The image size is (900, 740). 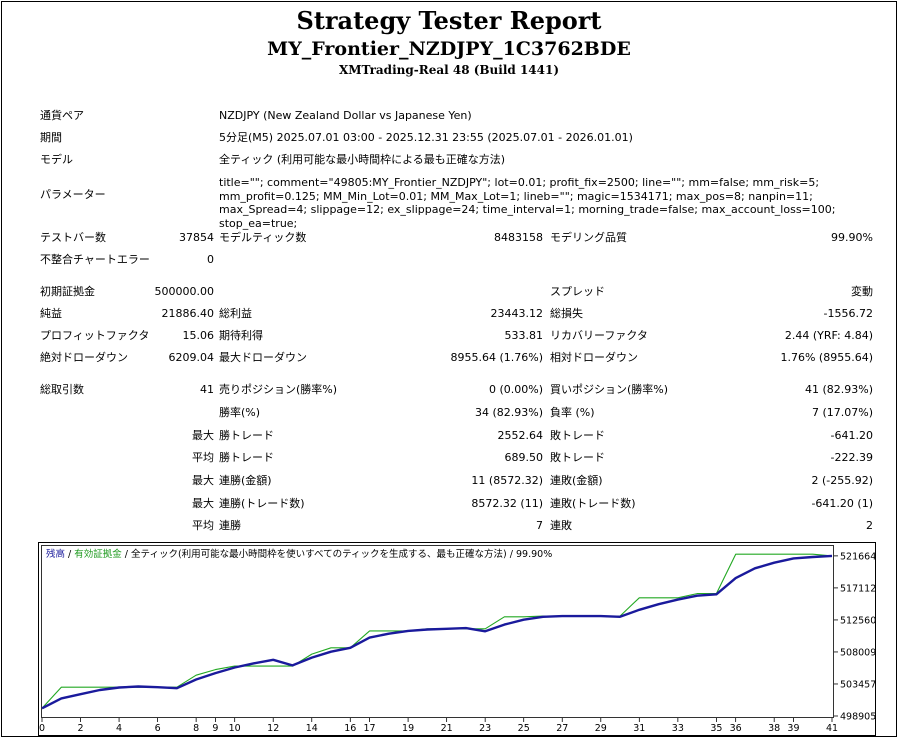 What do you see at coordinates (62, 115) in the screenshot?
I see `symbol-label: 通貨ペア` at bounding box center [62, 115].